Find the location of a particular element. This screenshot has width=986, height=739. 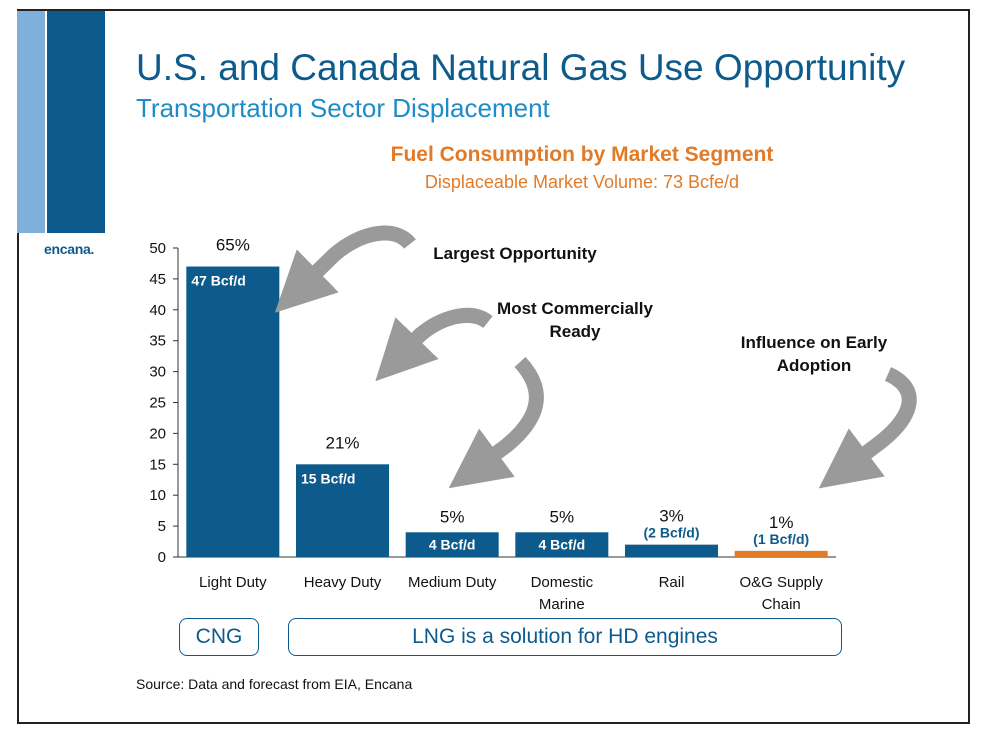

bar-percent-label: 65% is located at coordinates (233, 245).